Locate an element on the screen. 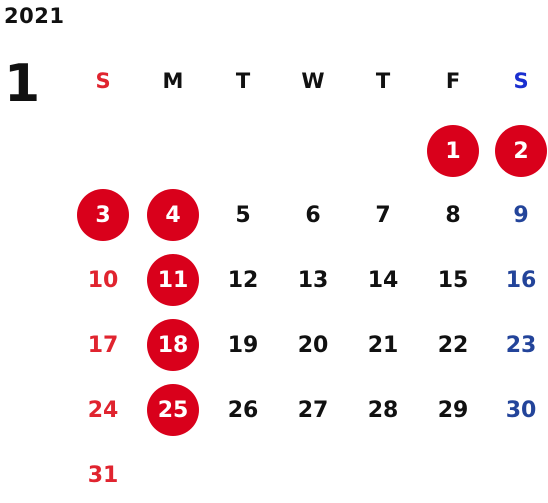 The width and height of the screenshot is (548, 503). weekday-thursday: T is located at coordinates (383, 81).